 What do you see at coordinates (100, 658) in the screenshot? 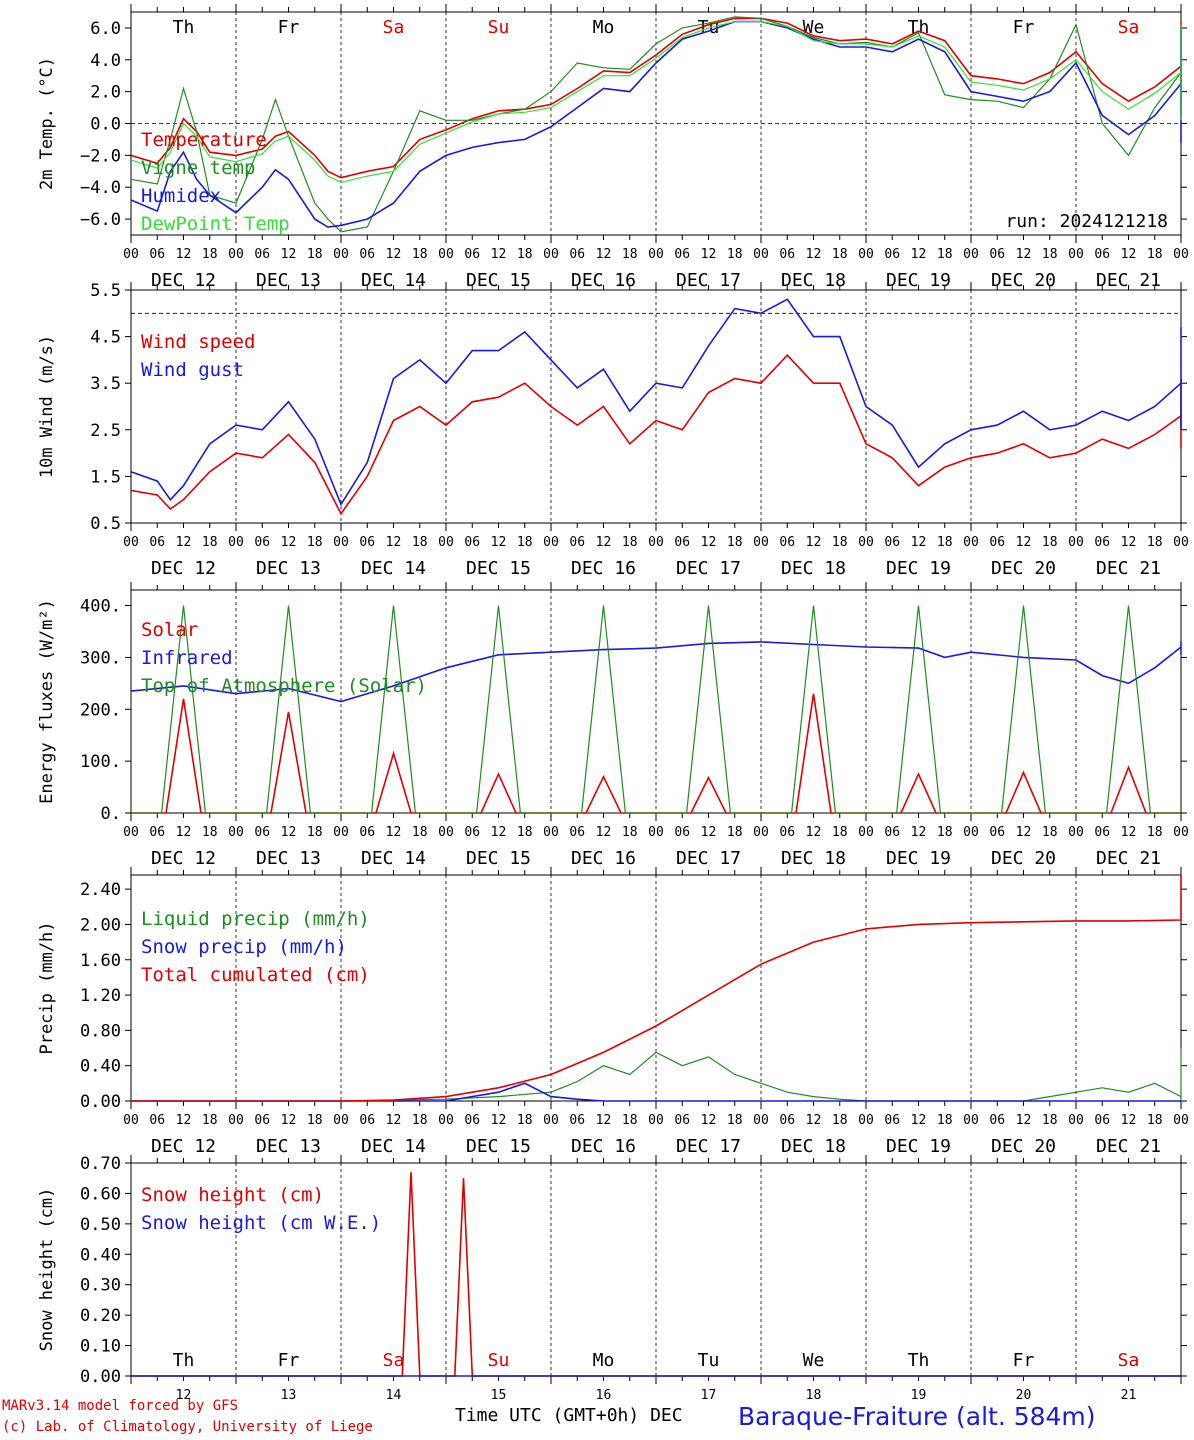
I see `y-tick-label: 300.` at bounding box center [100, 658].